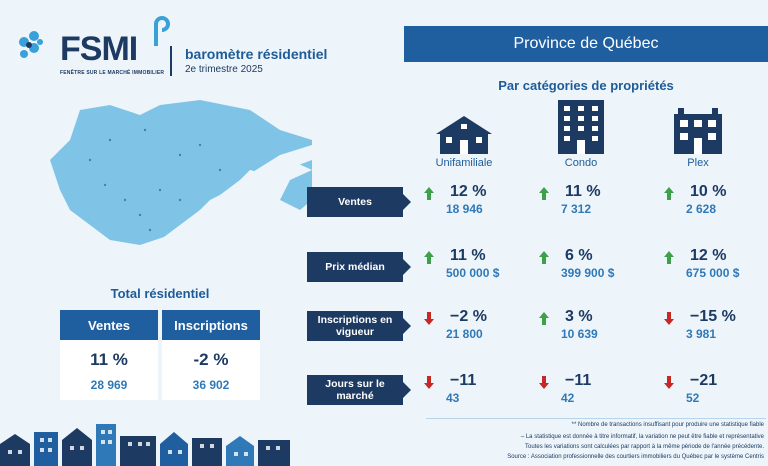 Image resolution: width=768 pixels, height=466 pixels. I want to click on logo-text: FSMI, so click(99, 49).